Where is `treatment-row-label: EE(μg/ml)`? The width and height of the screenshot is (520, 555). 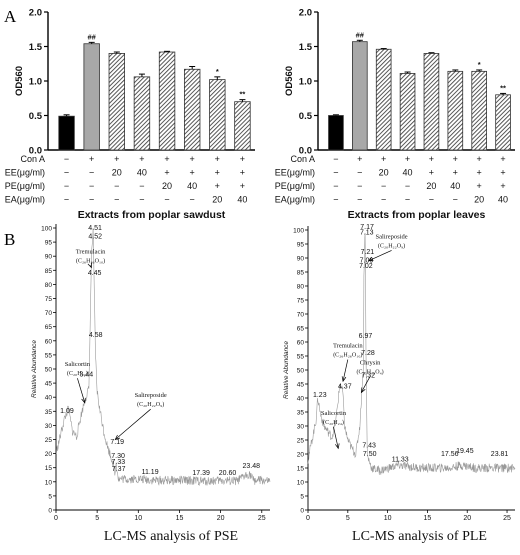
treatment-row-label: EE(μg/ml) is located at coordinates (295, 173).